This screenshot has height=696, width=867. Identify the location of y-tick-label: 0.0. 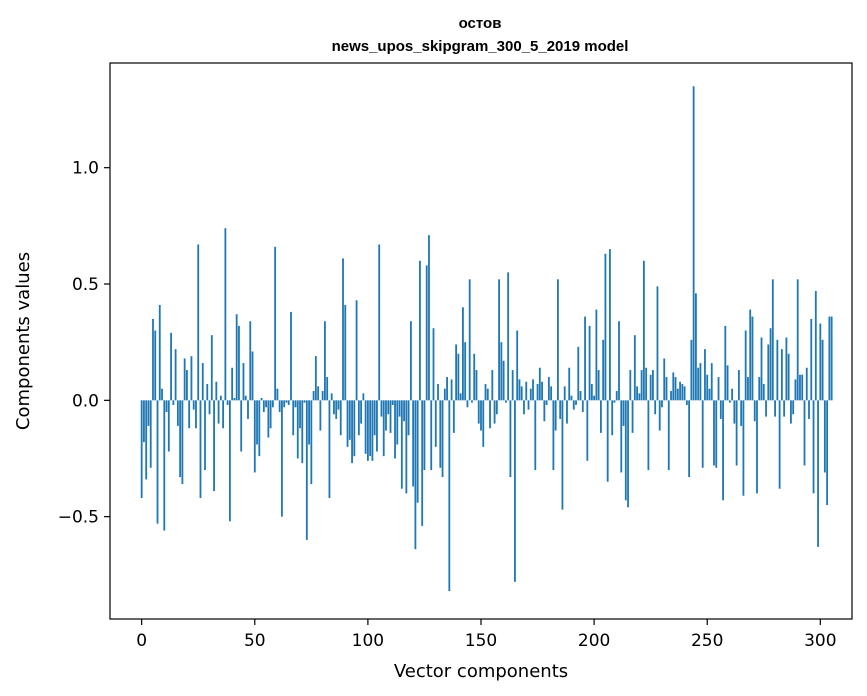
(85, 401).